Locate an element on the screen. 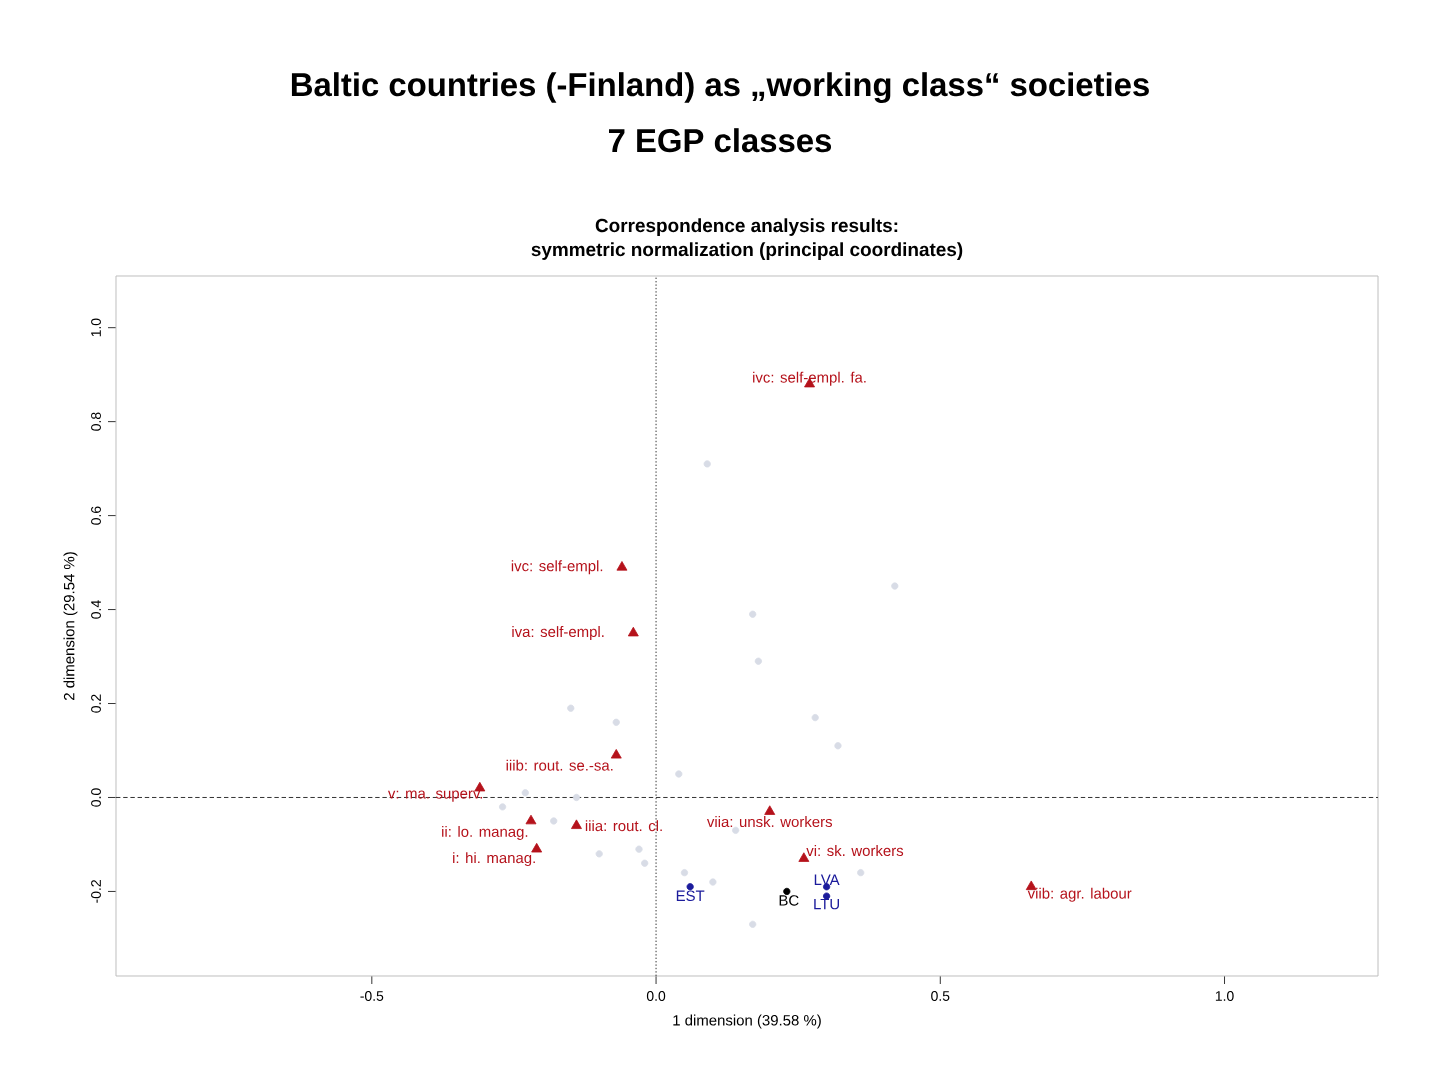 Image resolution: width=1440 pixels, height=1080 pixels. text: Correspondence analysis results: is located at coordinates (746, 227).